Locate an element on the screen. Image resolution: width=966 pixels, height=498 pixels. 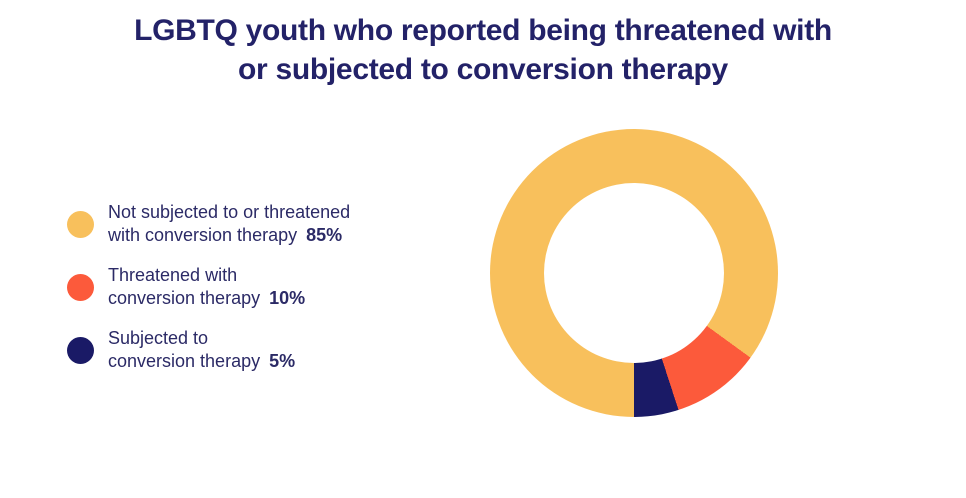
legend-value: 85% is located at coordinates (324, 235).